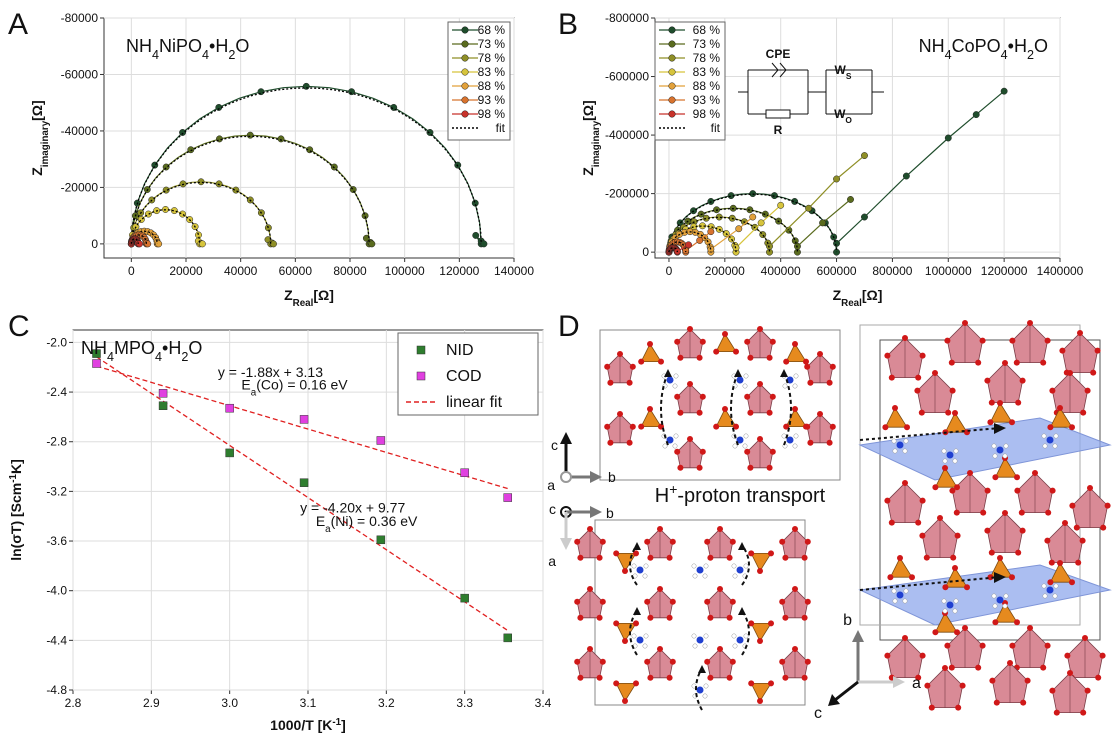 The height and width of the screenshot is (743, 1113). What do you see at coordinates (610, 513) in the screenshot?
I see `axis-label-b: b` at bounding box center [610, 513].